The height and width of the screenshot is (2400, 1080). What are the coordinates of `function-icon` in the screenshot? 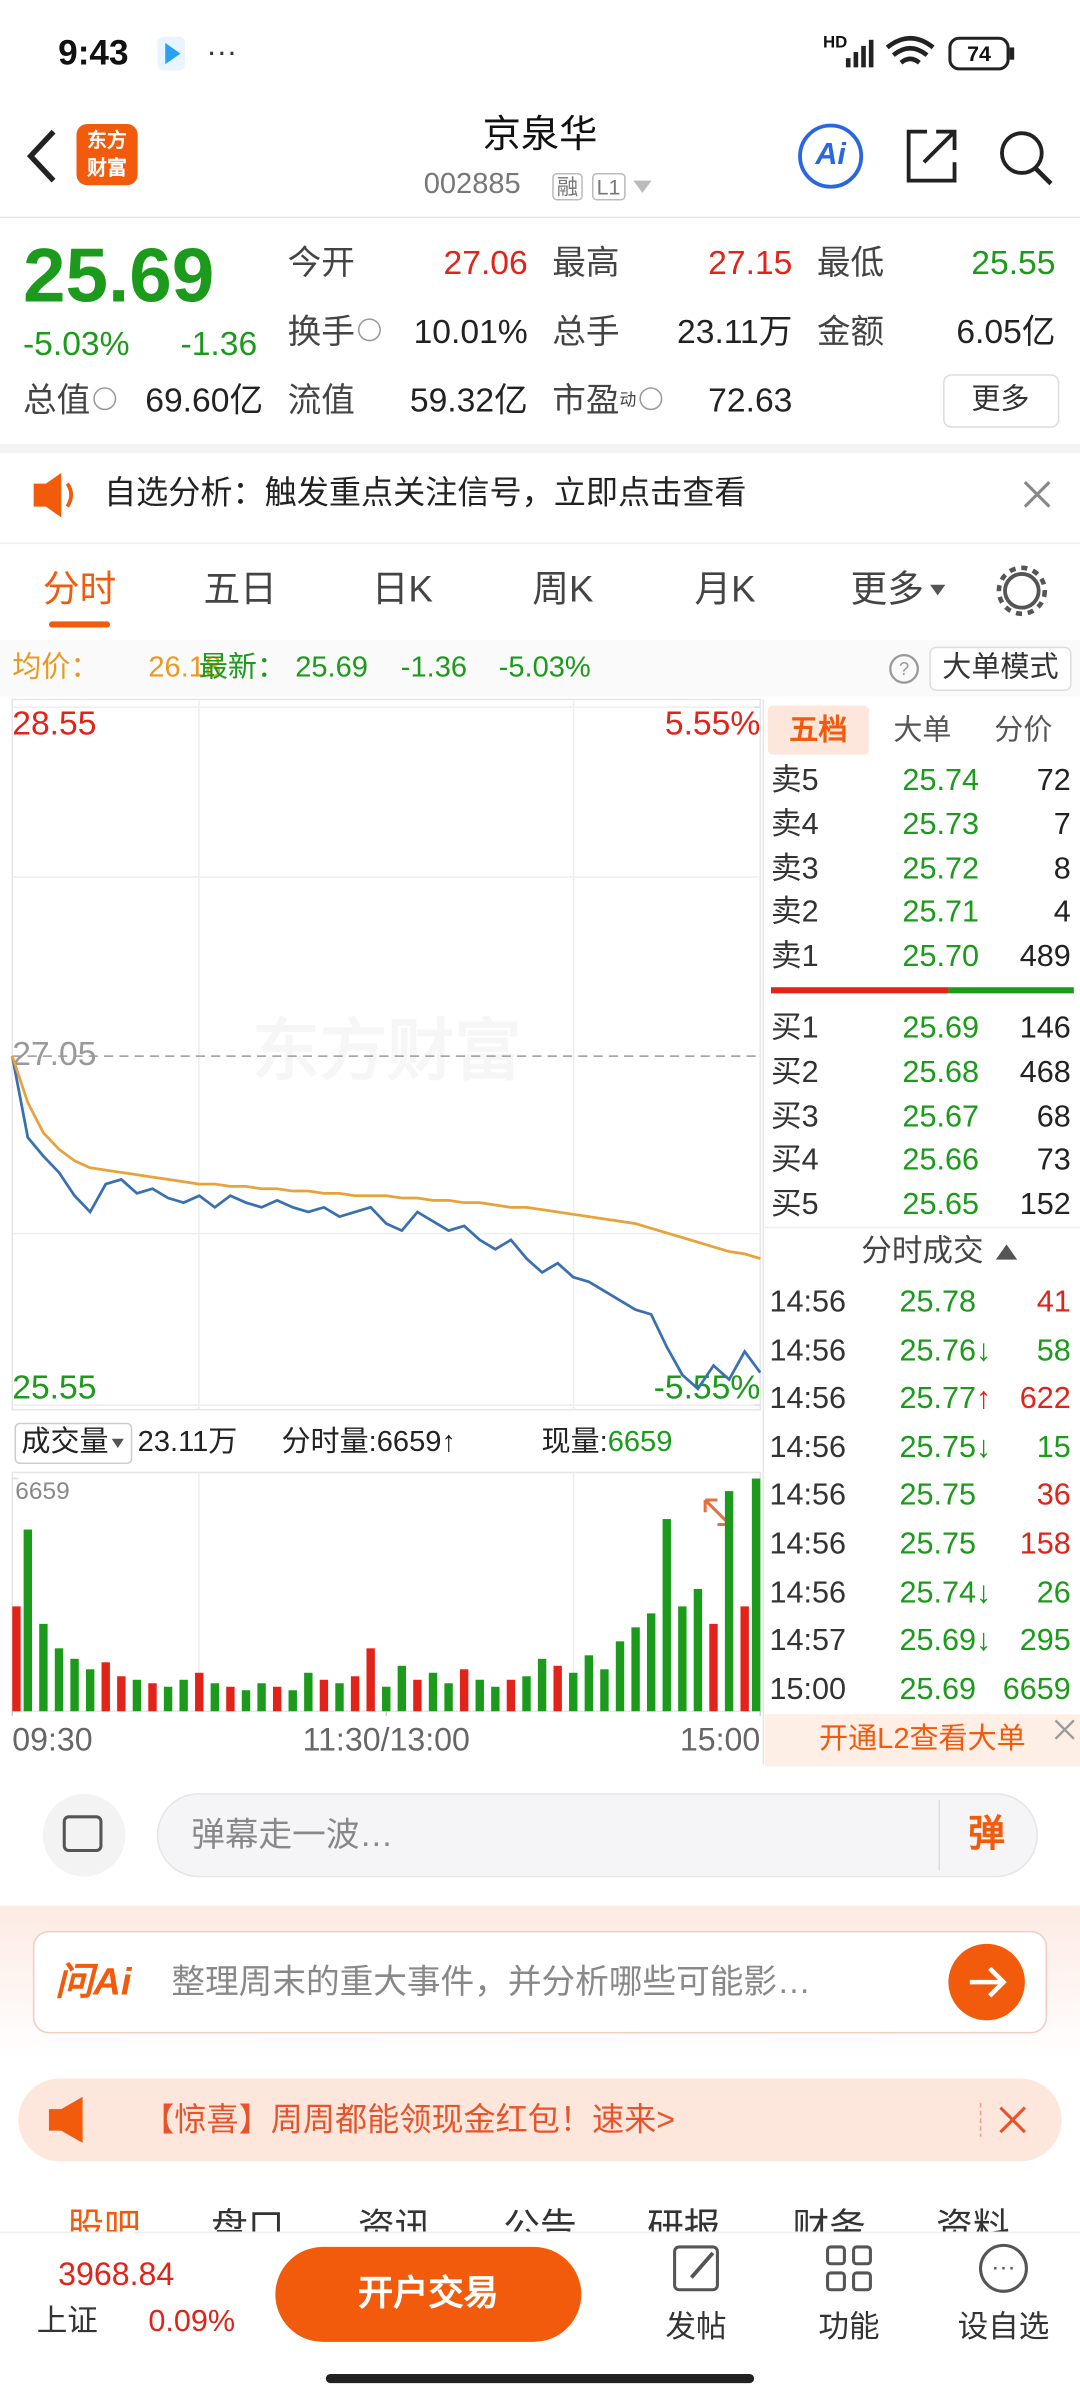 It's located at (849, 2268).